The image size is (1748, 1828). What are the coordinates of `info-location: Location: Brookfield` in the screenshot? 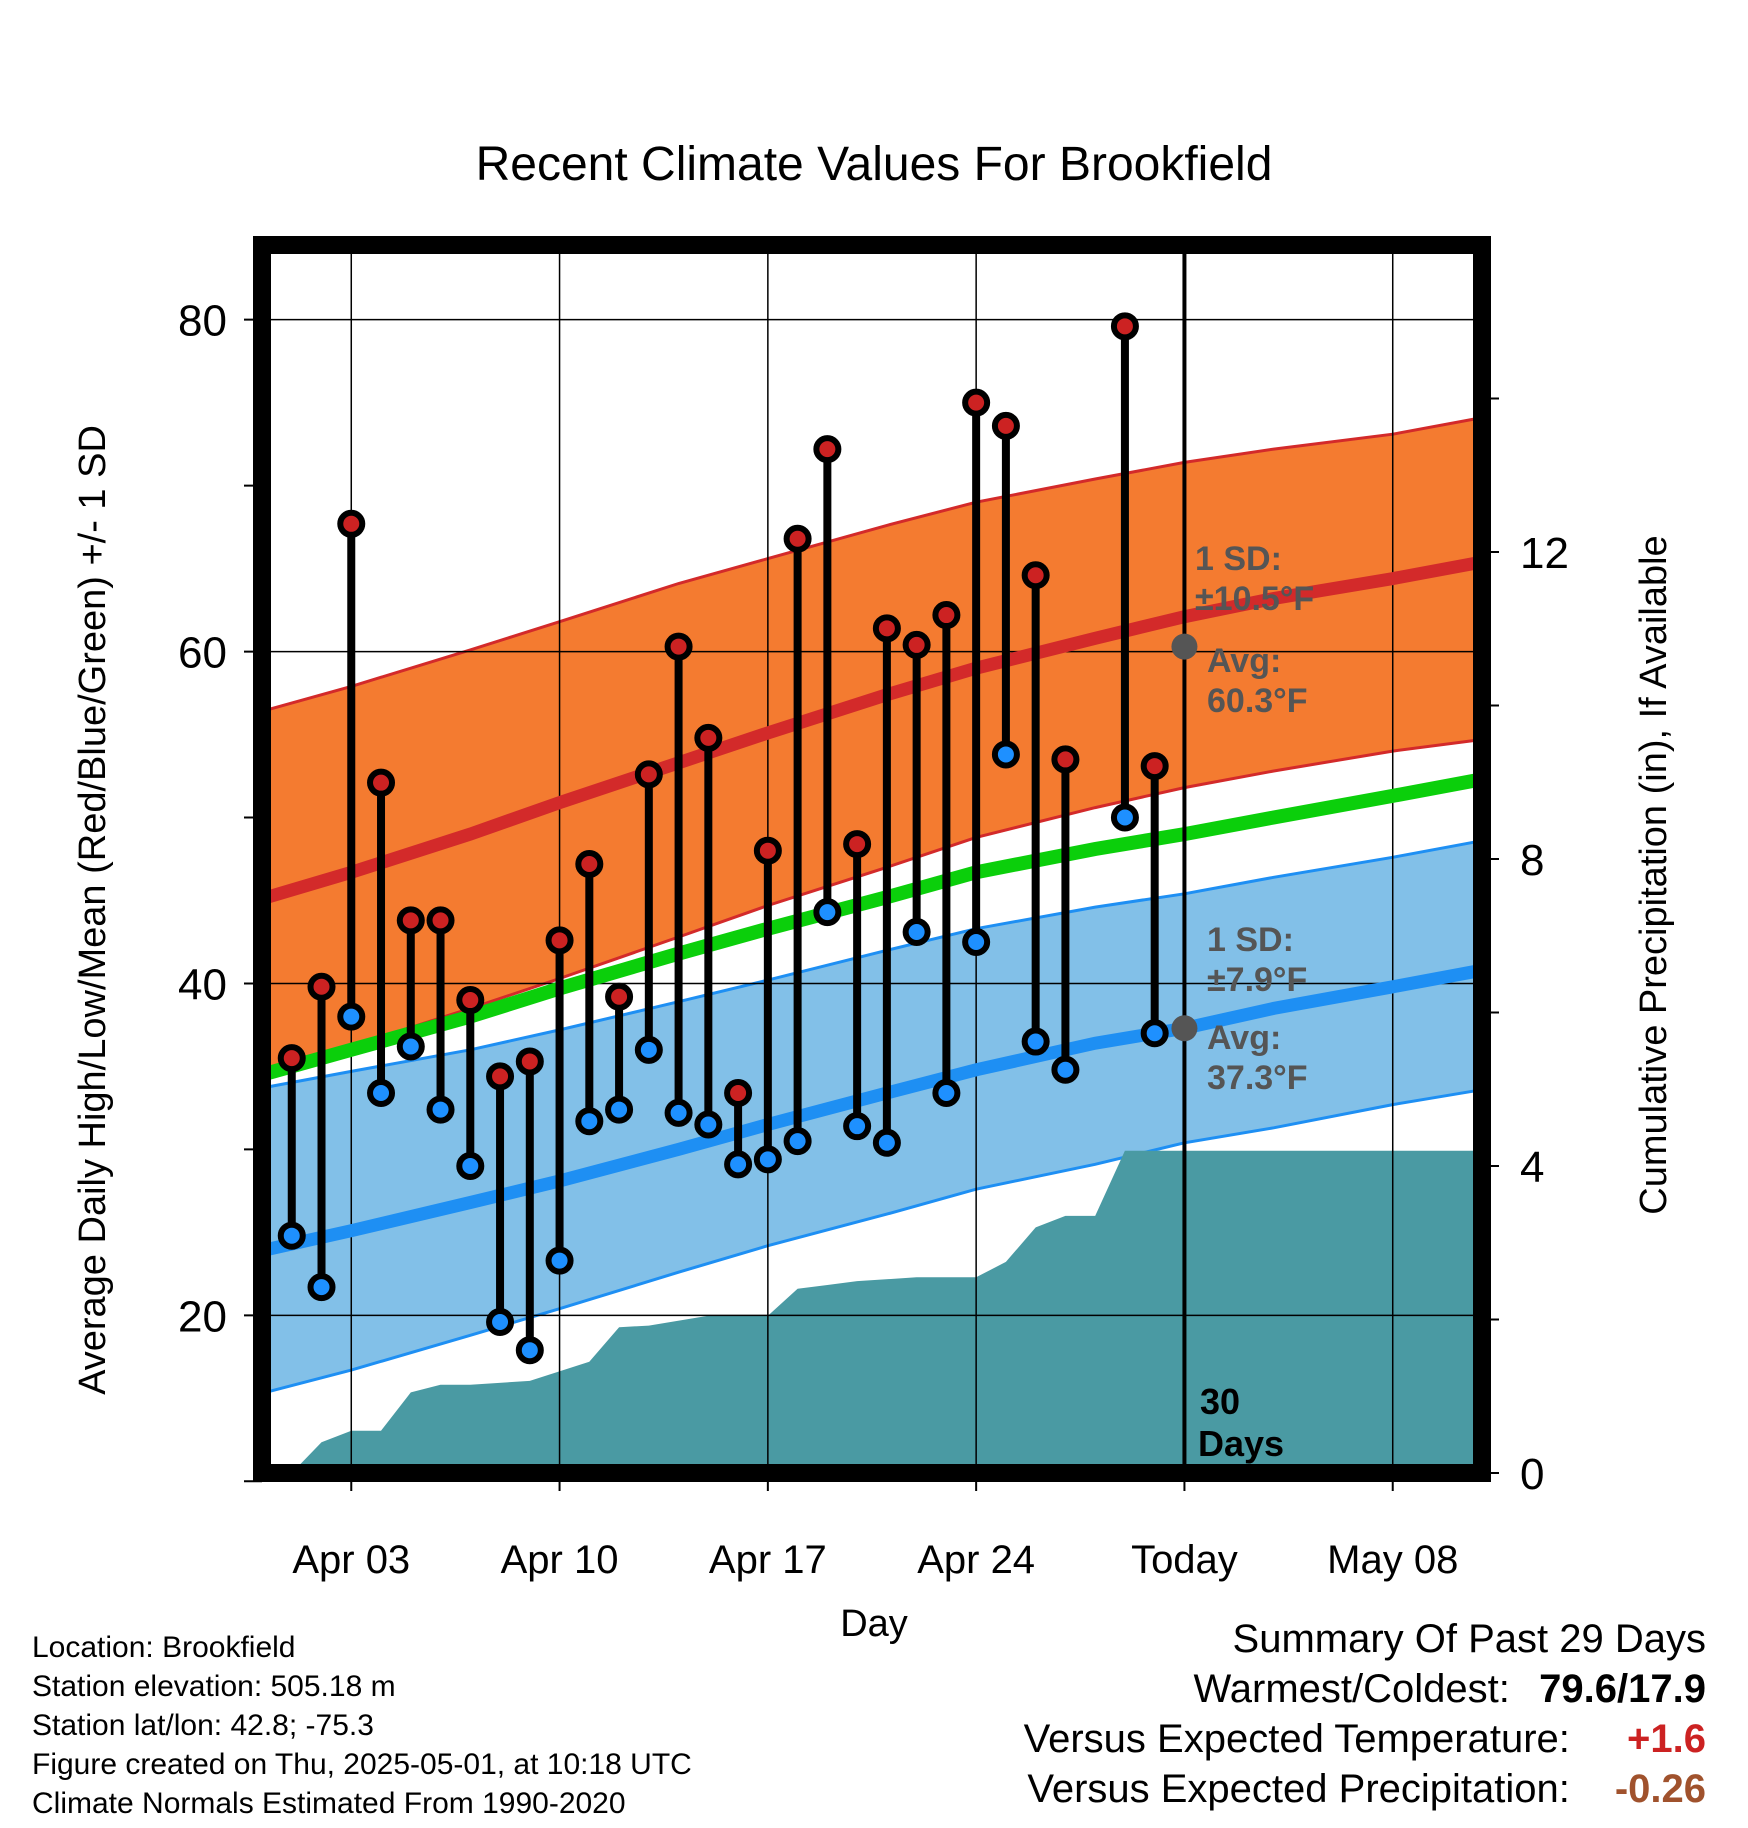 It's located at (164, 1647).